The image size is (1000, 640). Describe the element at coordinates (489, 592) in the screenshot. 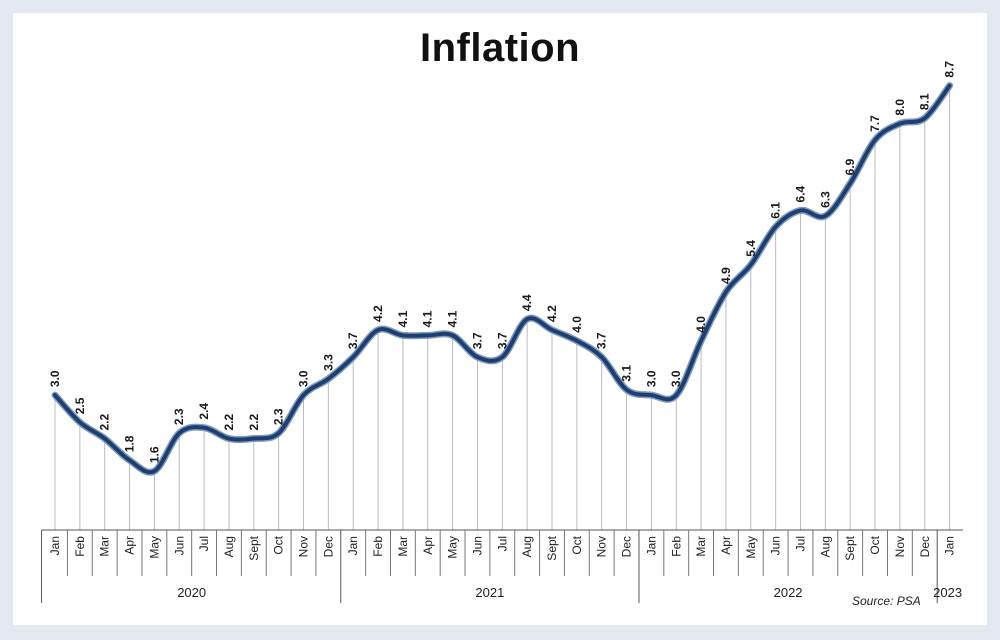

I see `year-label: 2021` at that location.